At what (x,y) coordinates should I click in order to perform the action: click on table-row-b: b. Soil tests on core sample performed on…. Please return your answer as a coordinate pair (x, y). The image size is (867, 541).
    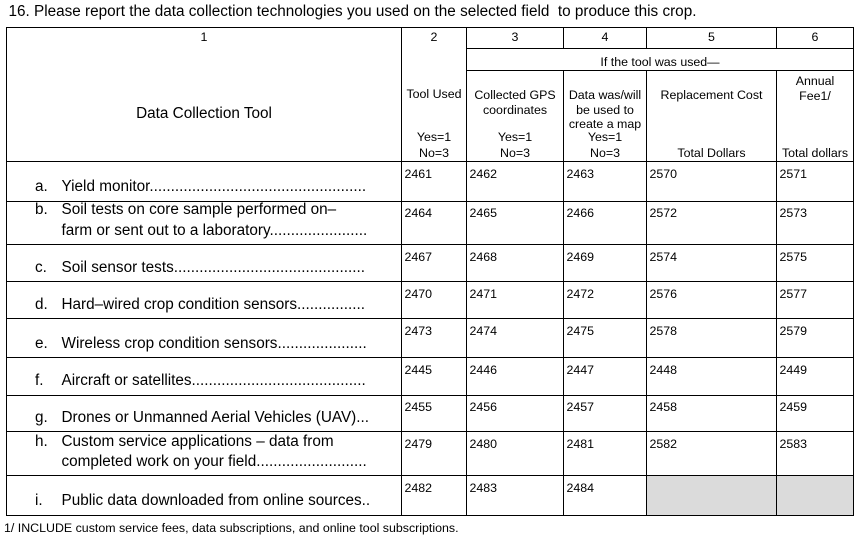
    Looking at the image, I should click on (430, 223).